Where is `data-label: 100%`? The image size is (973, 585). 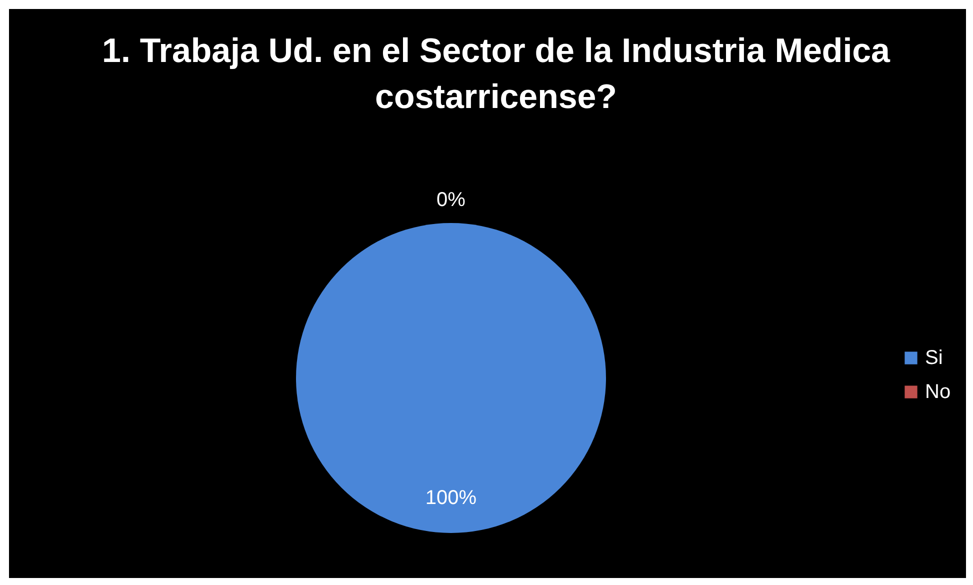 data-label: 100% is located at coordinates (451, 498).